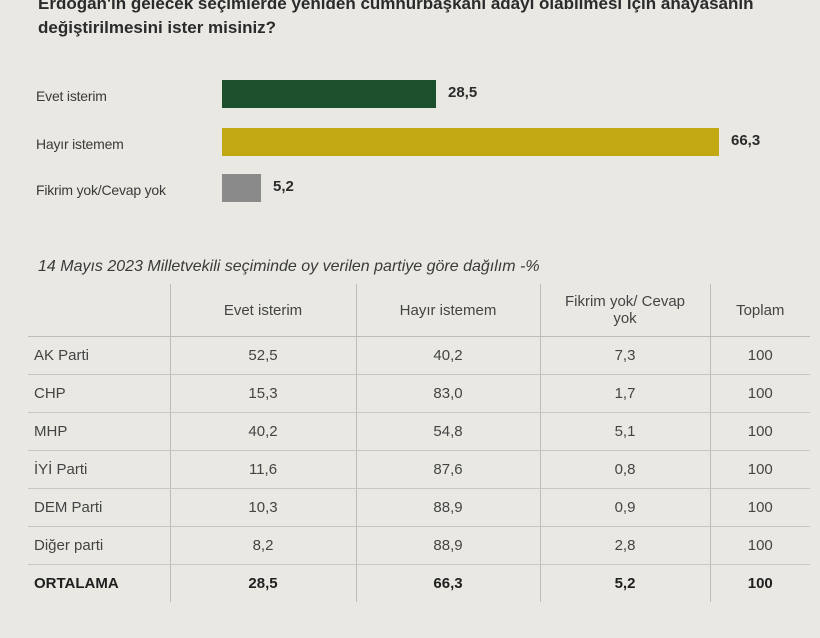  I want to click on table-cell: 0,8, so click(624, 469).